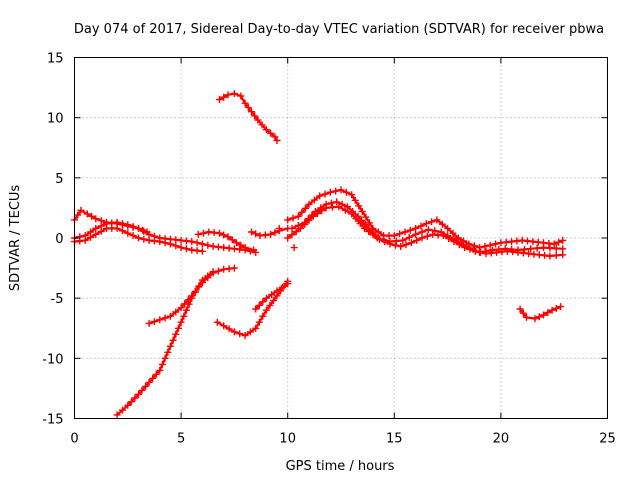 The width and height of the screenshot is (640, 480). What do you see at coordinates (501, 439) in the screenshot?
I see `x-tick-label: 20` at bounding box center [501, 439].